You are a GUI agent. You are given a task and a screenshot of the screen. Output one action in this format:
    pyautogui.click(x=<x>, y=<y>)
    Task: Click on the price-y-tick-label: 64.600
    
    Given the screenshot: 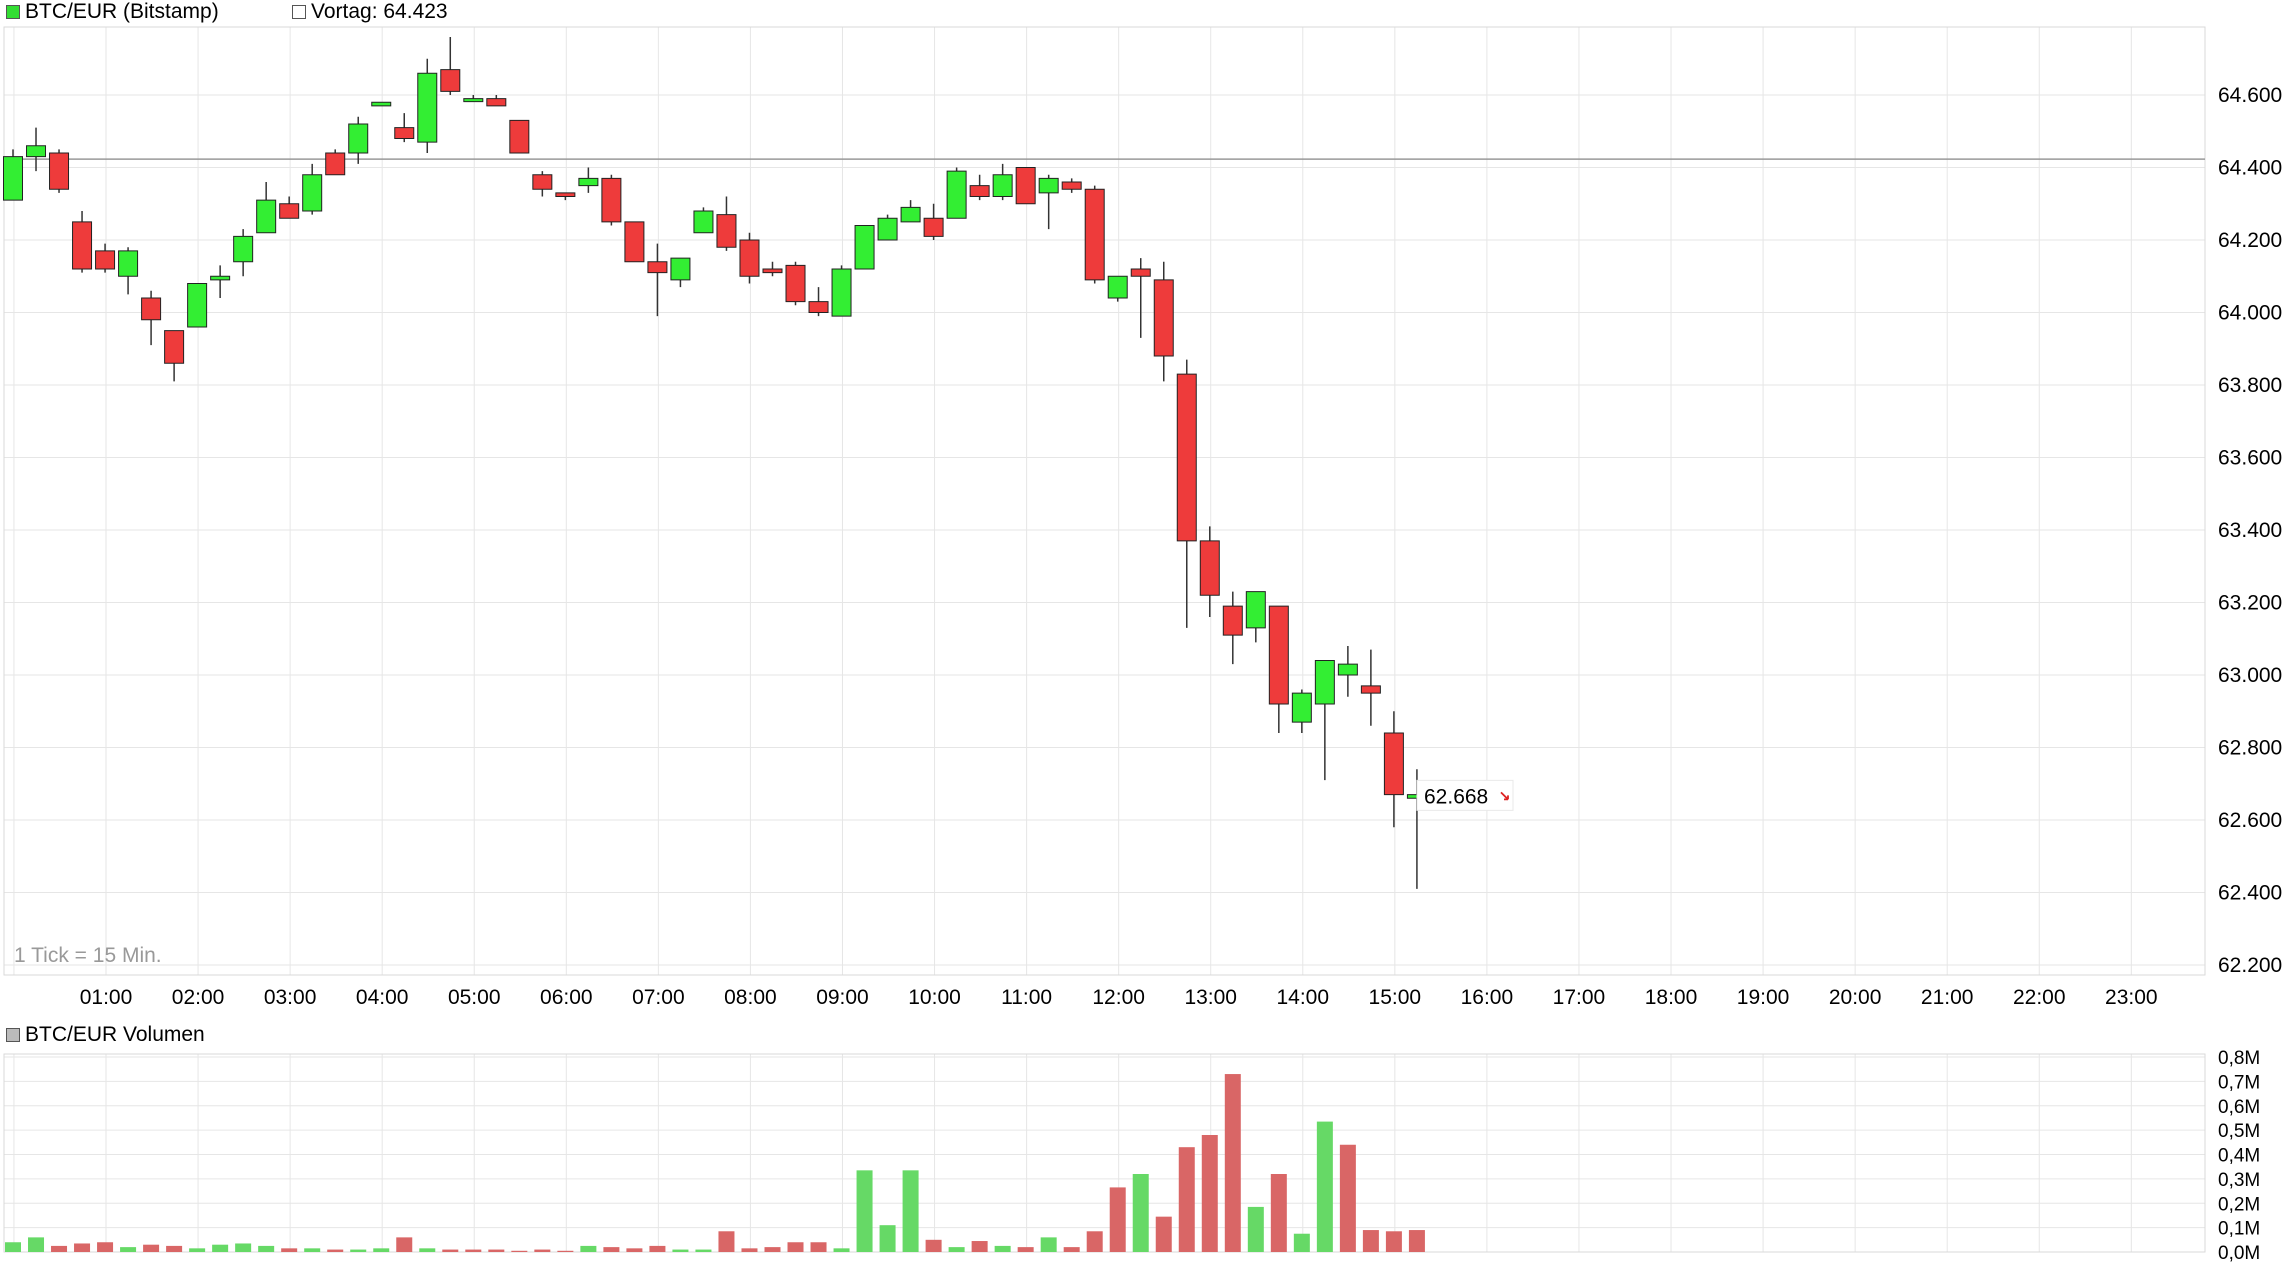 What is the action you would take?
    pyautogui.click(x=2250, y=95)
    